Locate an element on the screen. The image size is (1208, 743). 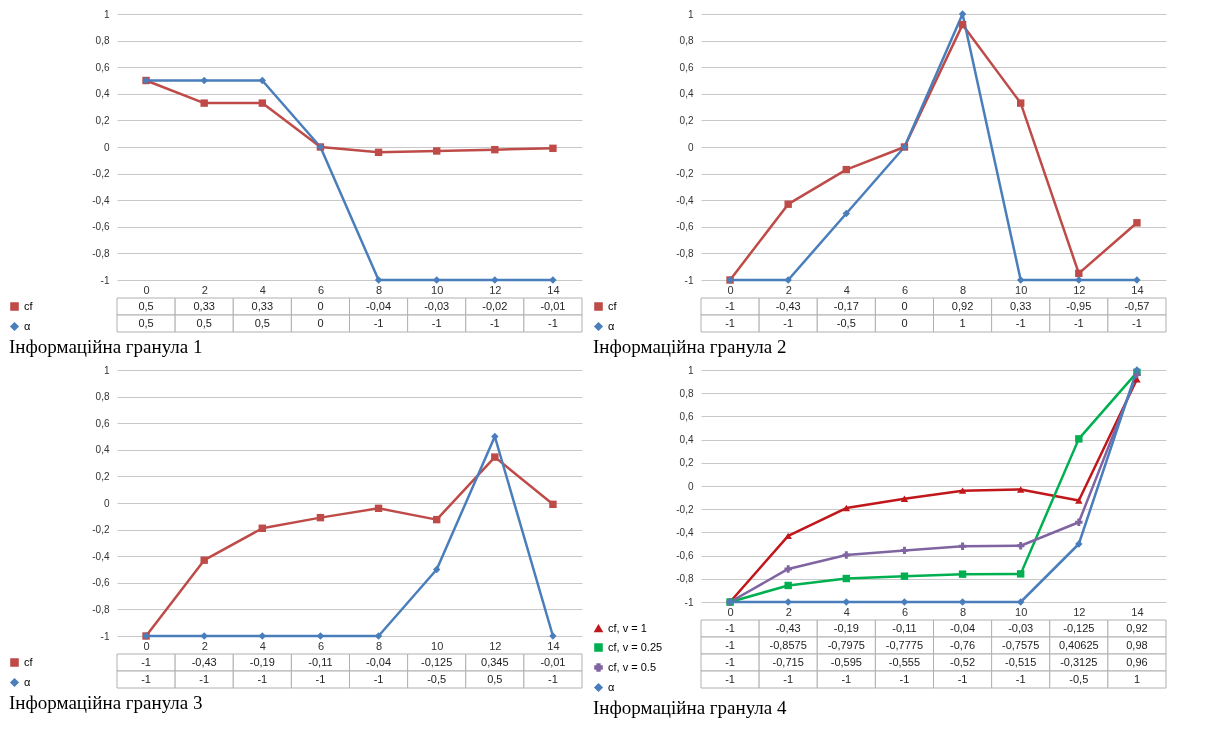
data-label: -0,715 is located at coordinates (788, 661).